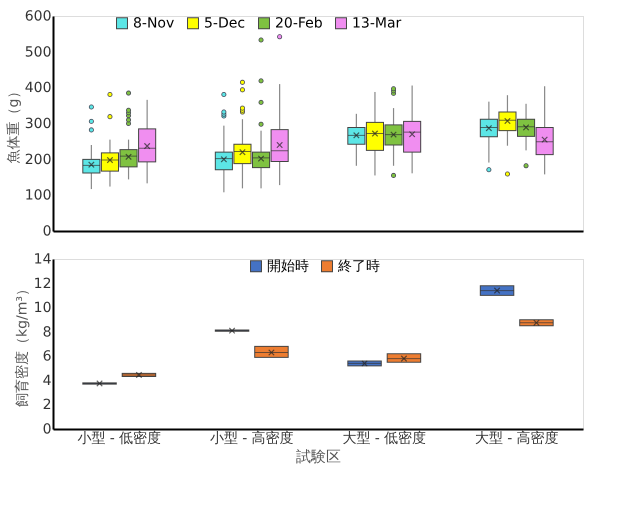 The height and width of the screenshot is (524, 637). I want to click on legend-label: 終了時, so click(358, 266).